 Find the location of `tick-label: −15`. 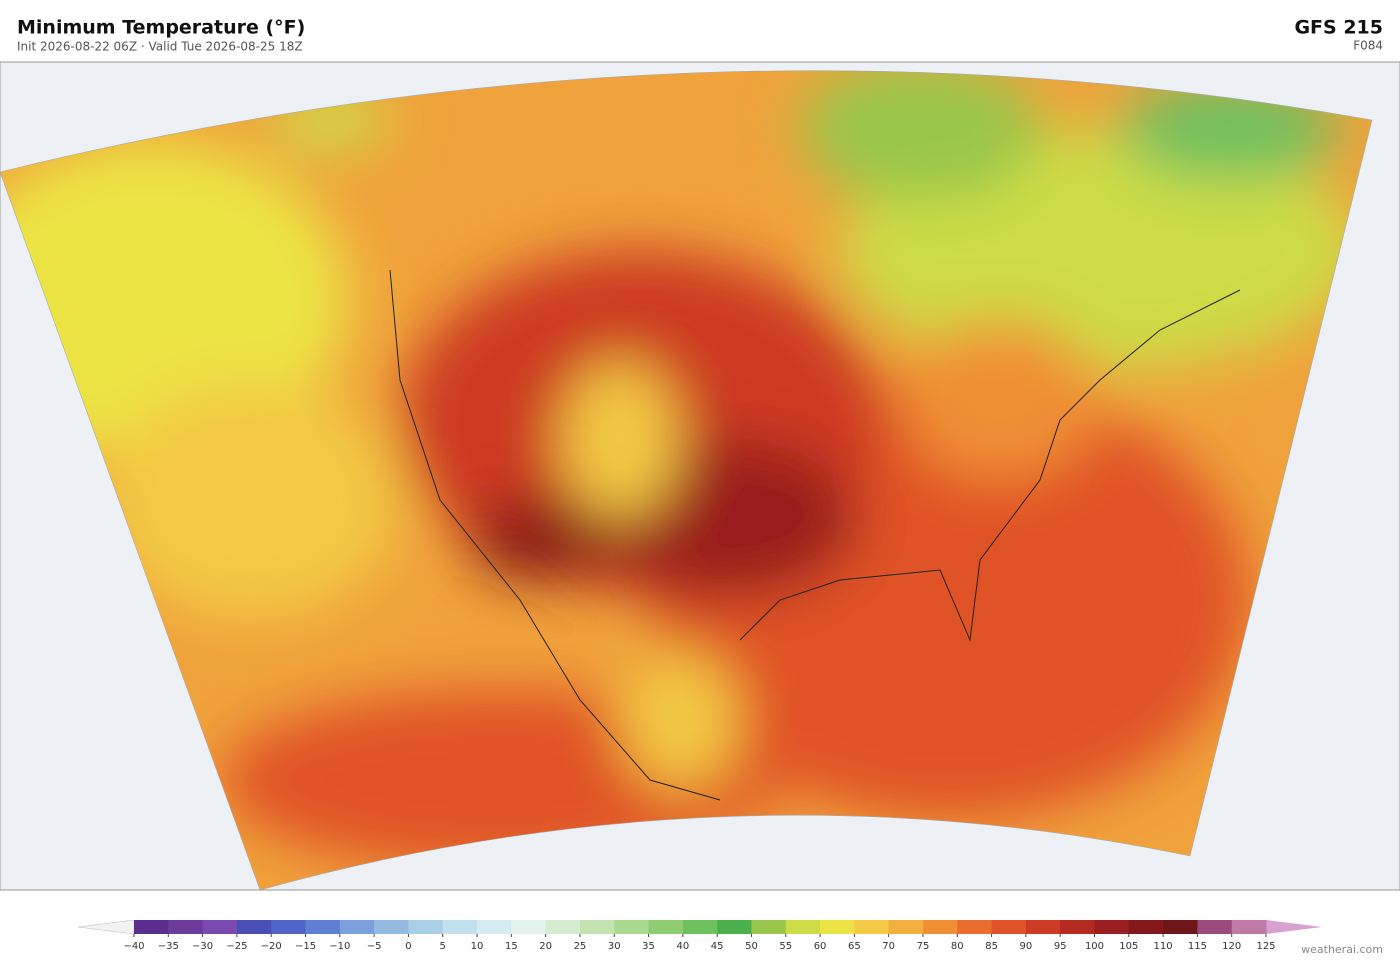

tick-label: −15 is located at coordinates (305, 946).